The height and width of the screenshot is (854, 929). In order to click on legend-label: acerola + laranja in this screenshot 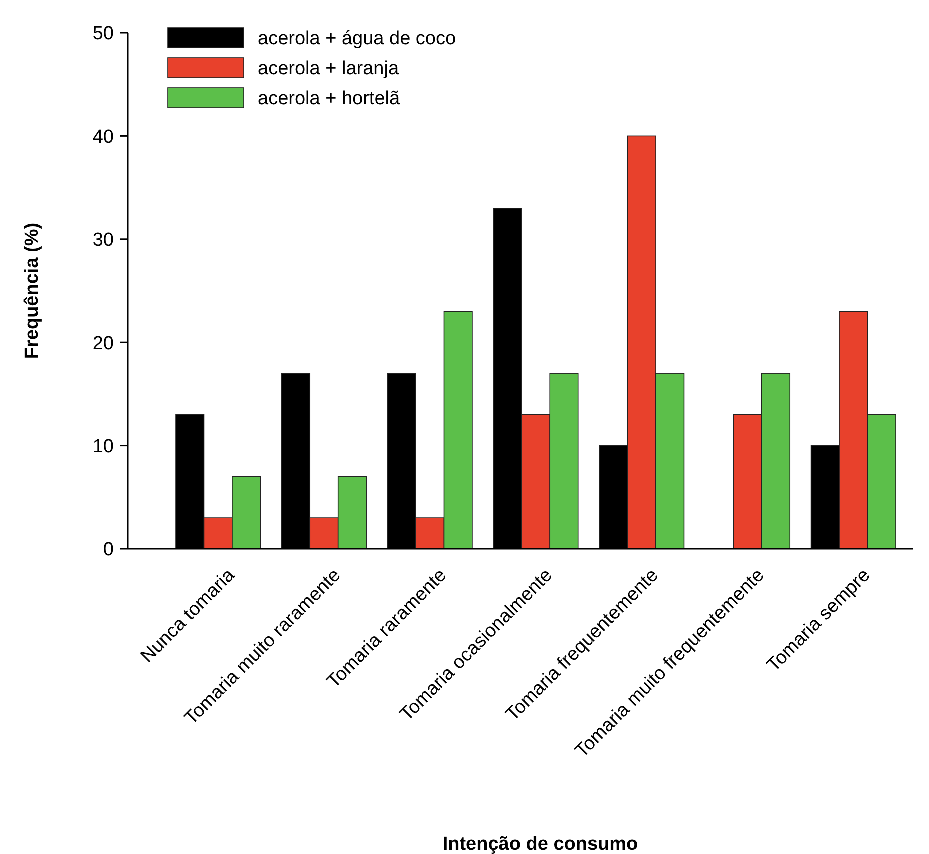, I will do `click(329, 69)`.